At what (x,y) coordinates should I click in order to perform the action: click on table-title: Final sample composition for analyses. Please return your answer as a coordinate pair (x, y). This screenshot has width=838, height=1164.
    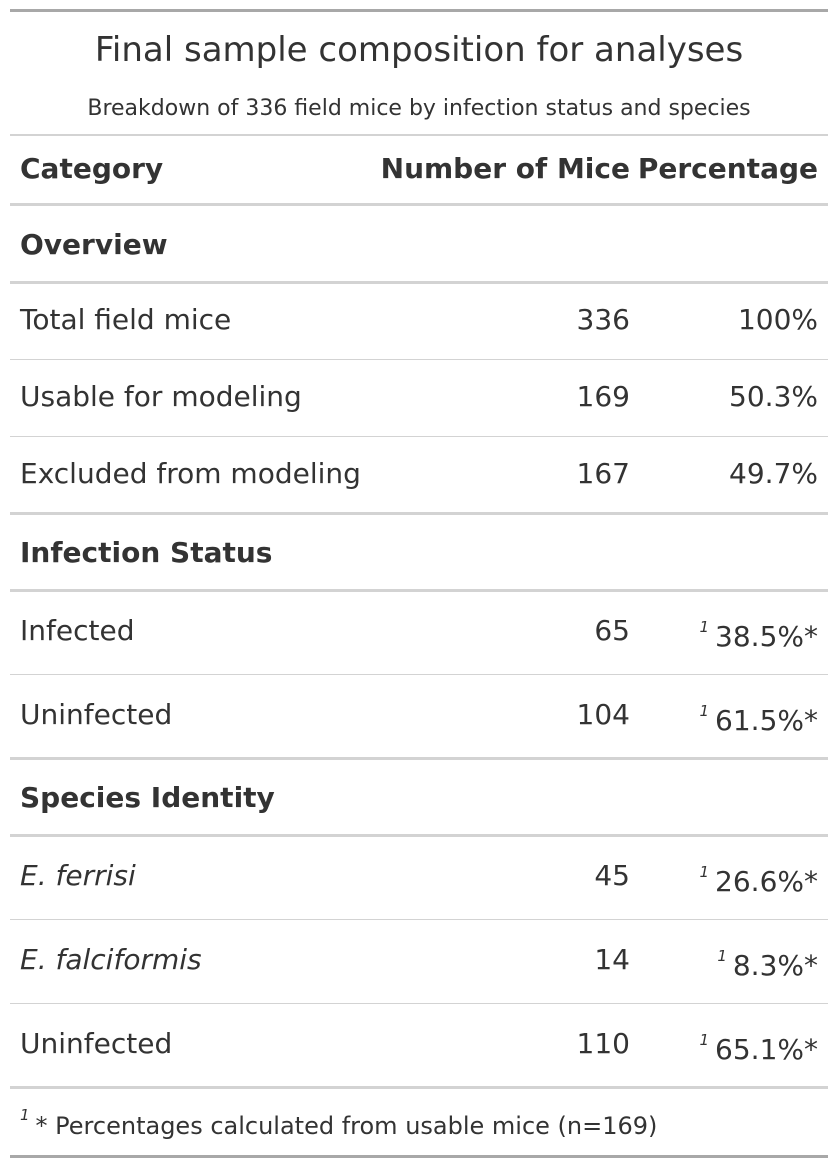
    Looking at the image, I should click on (419, 50).